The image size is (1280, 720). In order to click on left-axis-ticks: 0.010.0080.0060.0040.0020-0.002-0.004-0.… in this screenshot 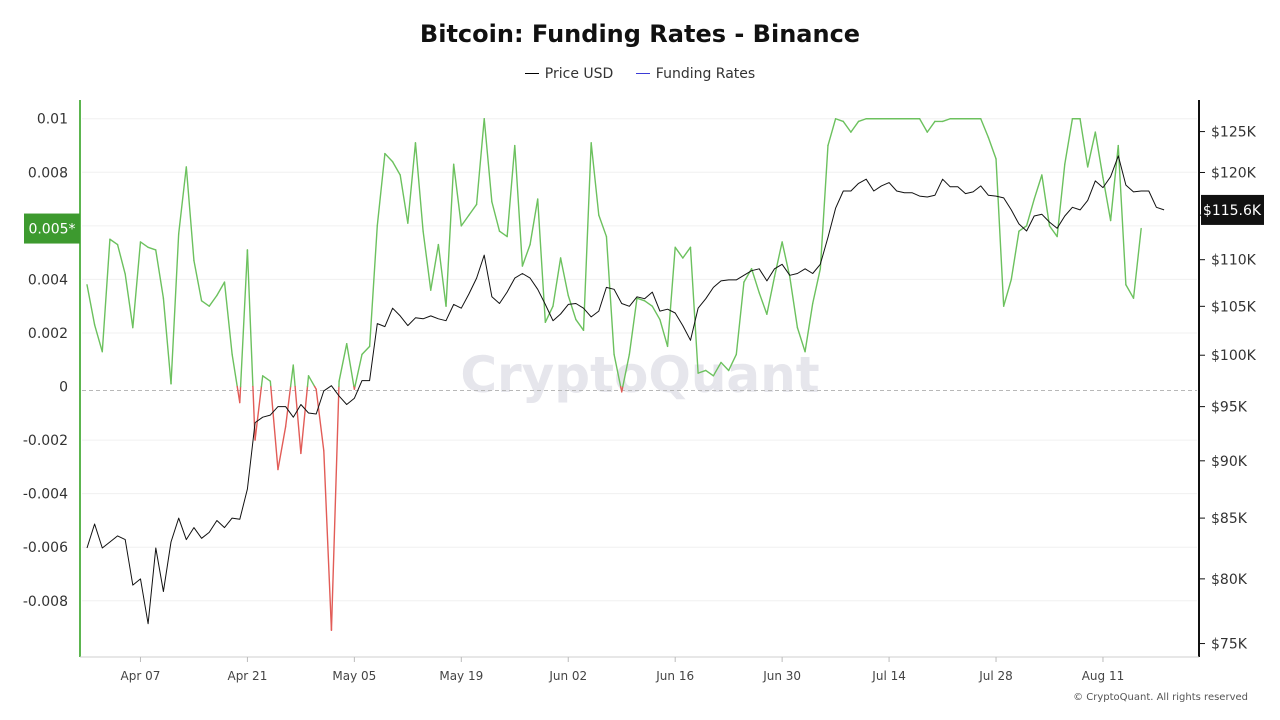, I will do `click(45, 361)`.